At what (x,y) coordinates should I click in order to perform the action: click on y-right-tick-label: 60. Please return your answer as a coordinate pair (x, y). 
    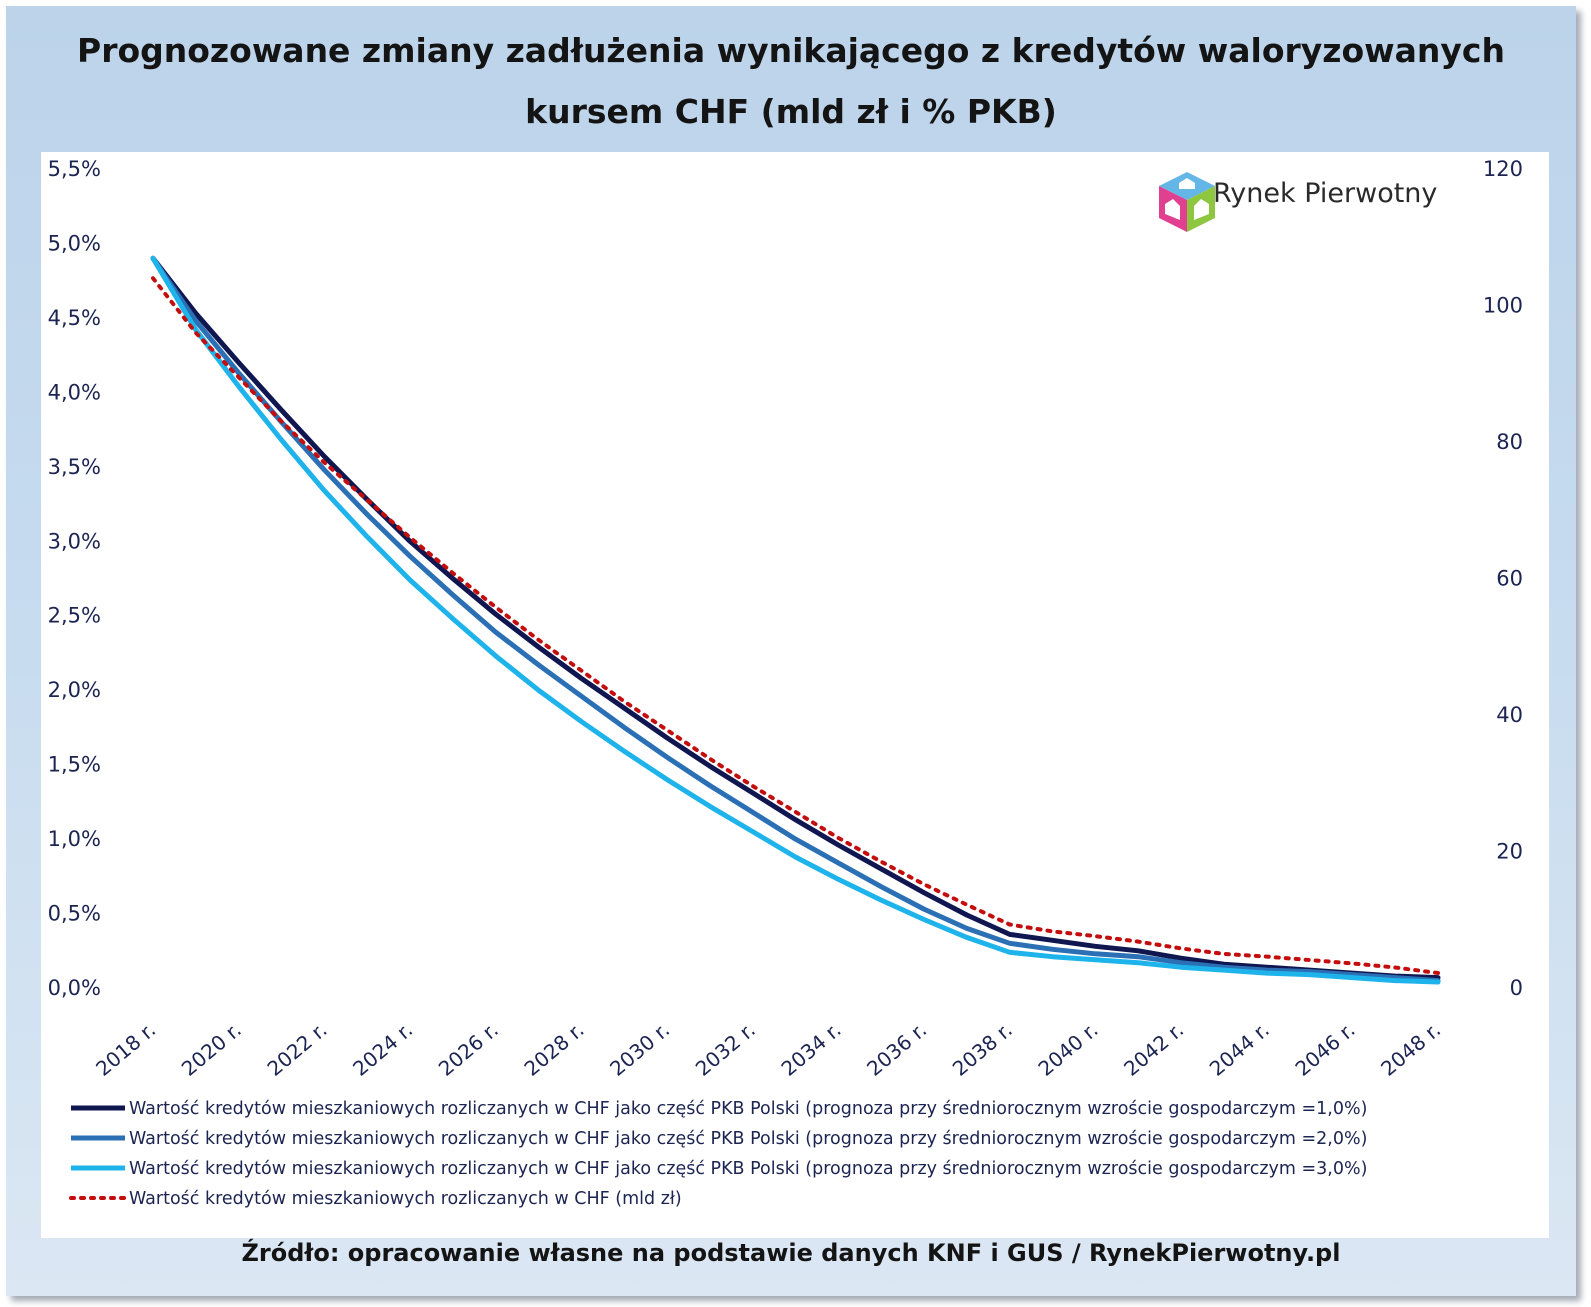
    Looking at the image, I should click on (1509, 579).